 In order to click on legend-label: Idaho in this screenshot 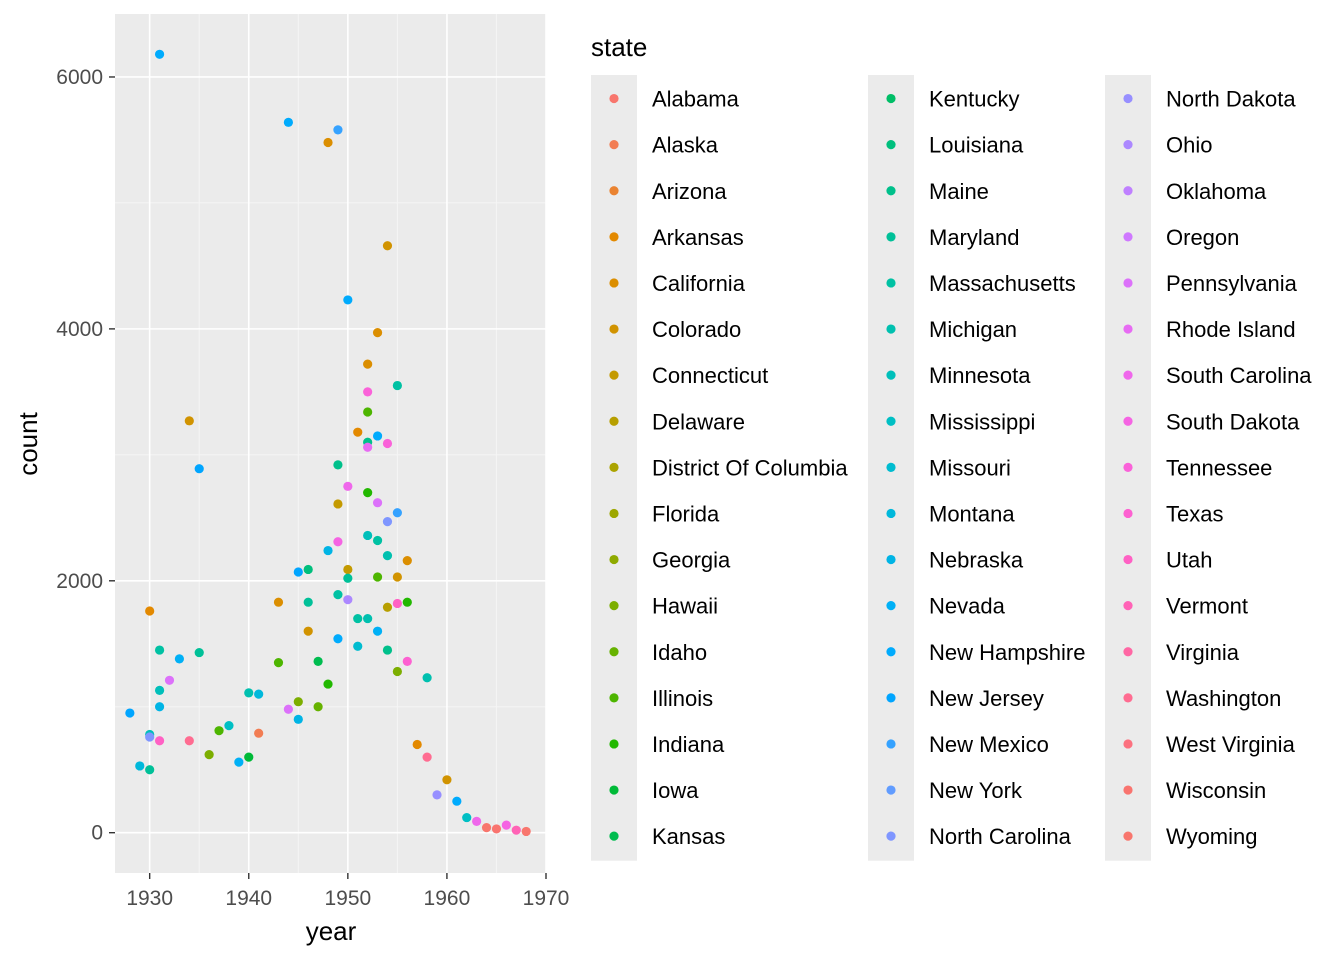, I will do `click(679, 652)`.